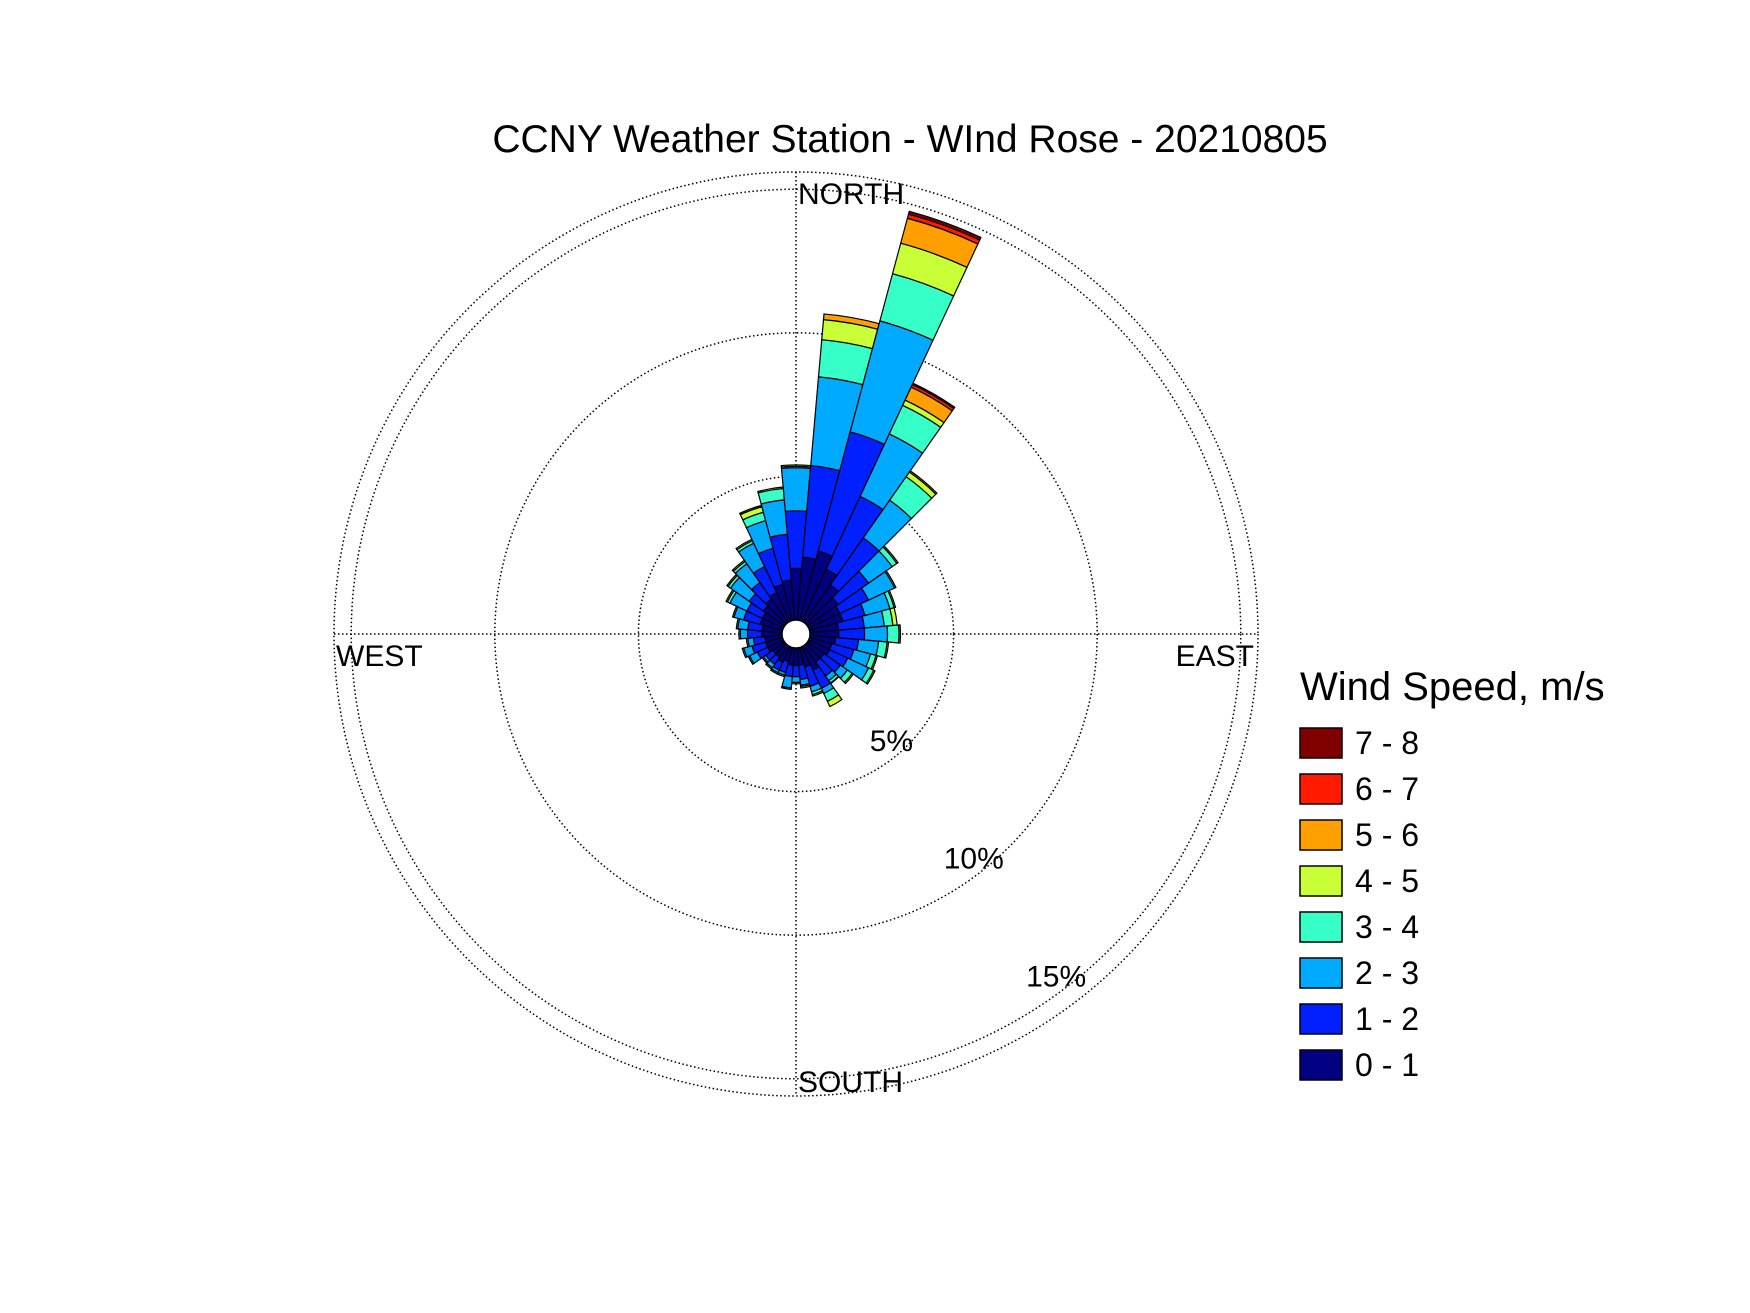  What do you see at coordinates (1387, 1065) in the screenshot?
I see `legend-label-0-1: 0 - 1` at bounding box center [1387, 1065].